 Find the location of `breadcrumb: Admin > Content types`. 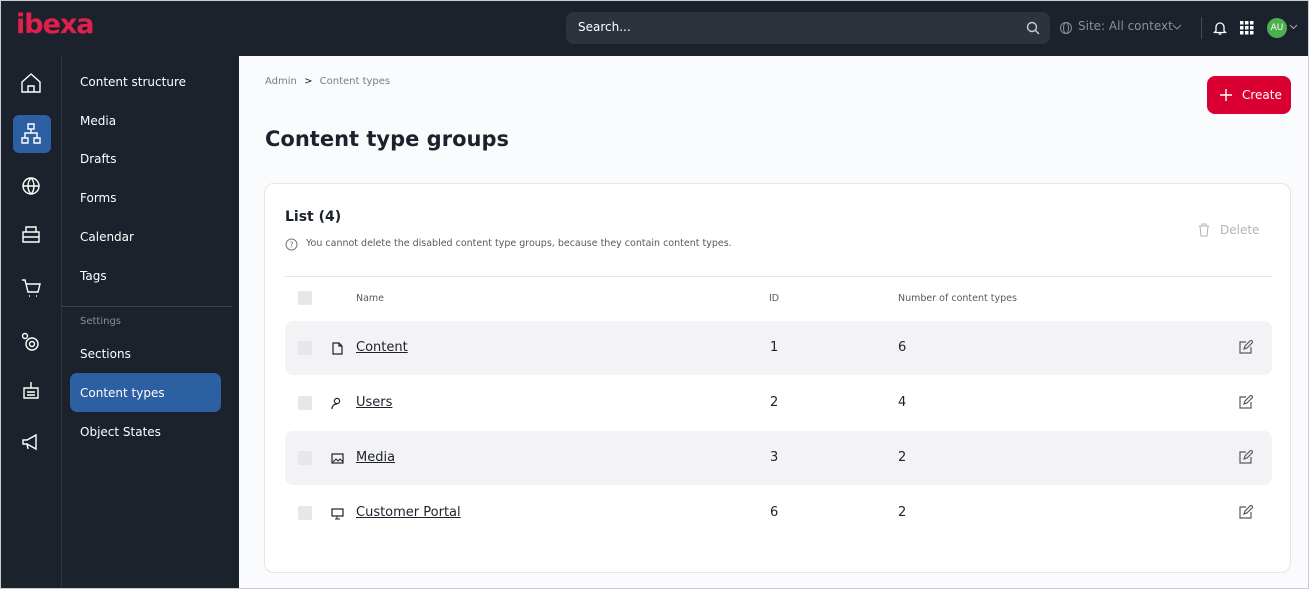

breadcrumb: Admin > Content types is located at coordinates (327, 81).